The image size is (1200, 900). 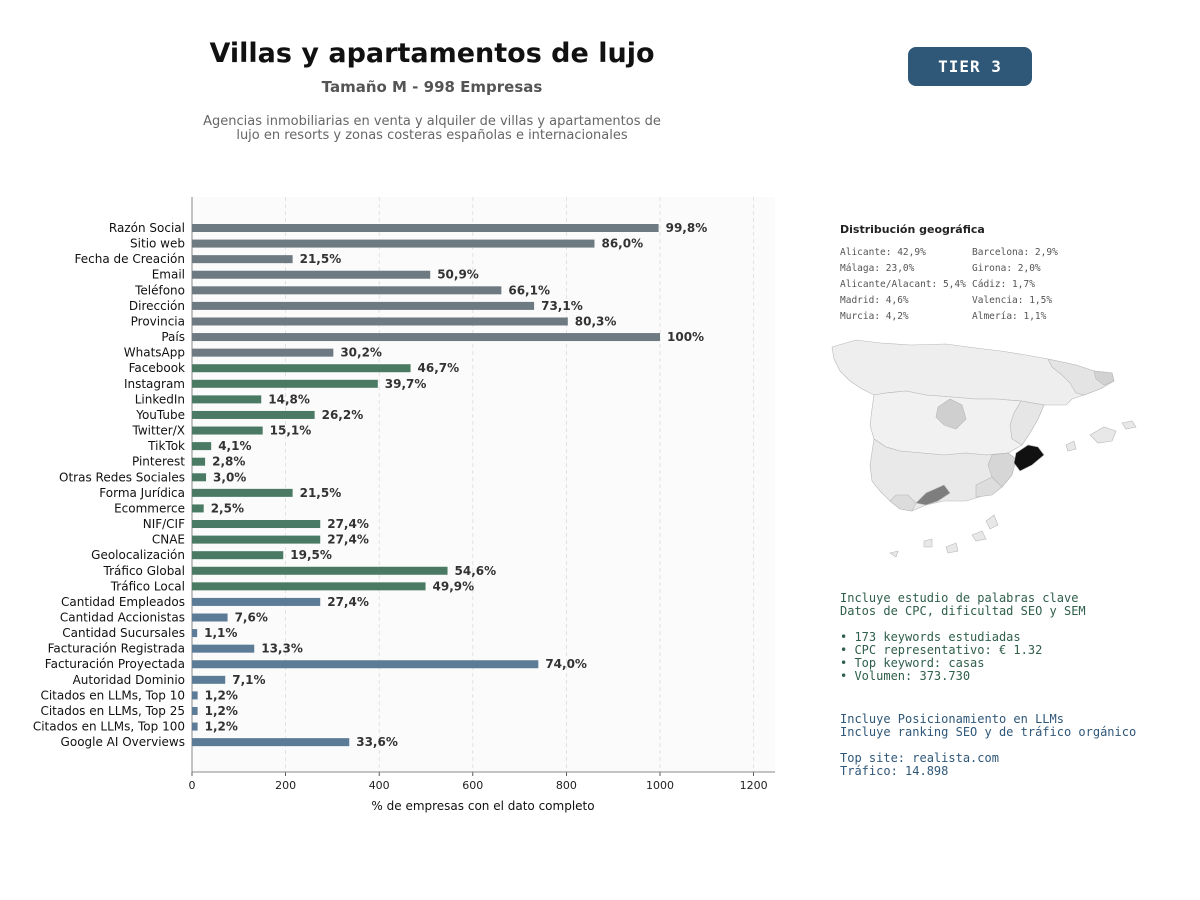 I want to click on category-label: Tráfico Global, so click(x=144, y=571).